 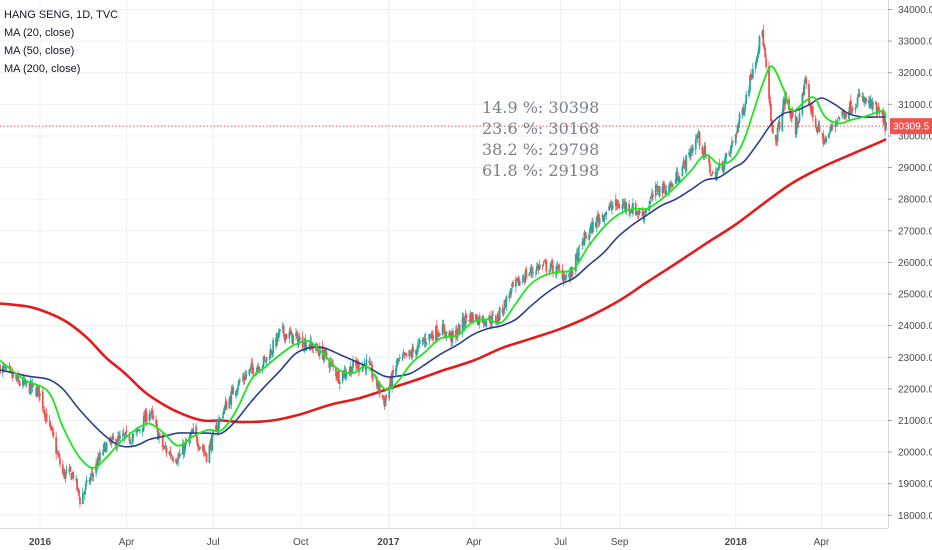 What do you see at coordinates (213, 542) in the screenshot?
I see `x-tick-label: Jul` at bounding box center [213, 542].